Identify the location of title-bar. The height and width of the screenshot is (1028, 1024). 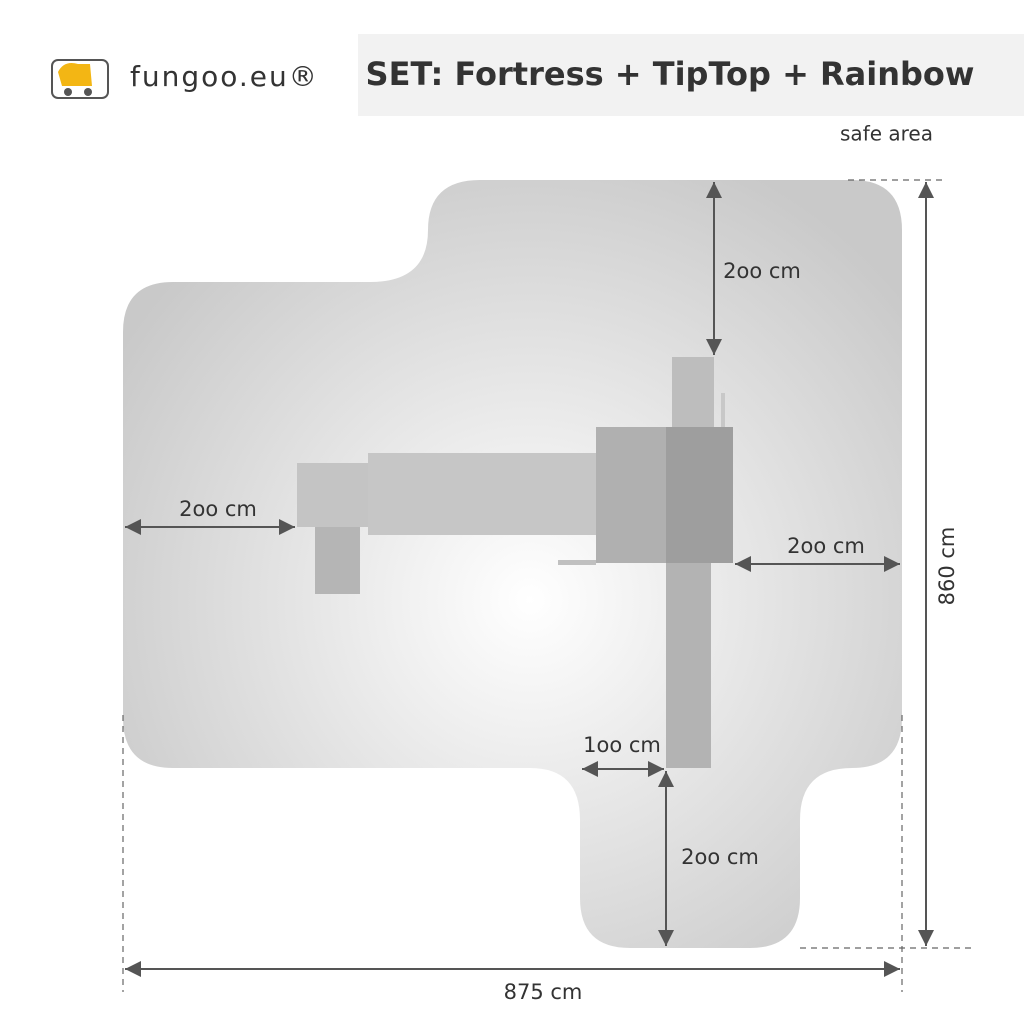
(691, 75).